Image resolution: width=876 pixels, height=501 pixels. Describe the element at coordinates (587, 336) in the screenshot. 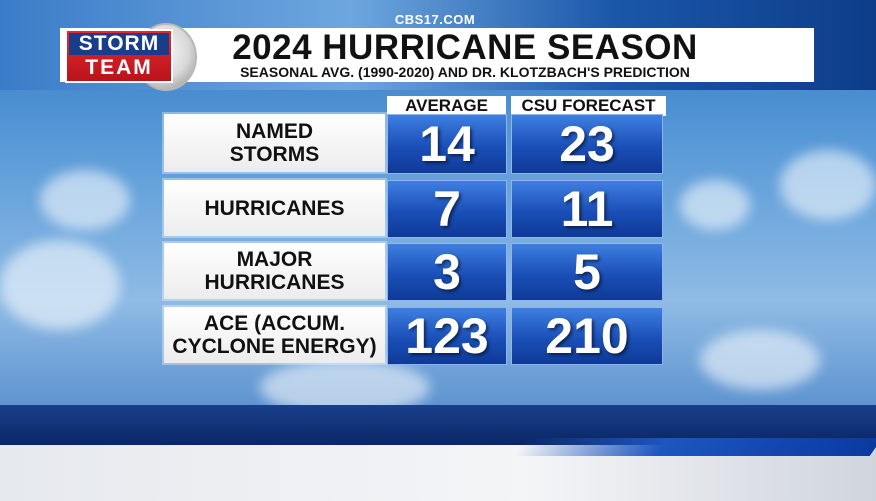

I see `cell-ace-forecast: 210` at that location.